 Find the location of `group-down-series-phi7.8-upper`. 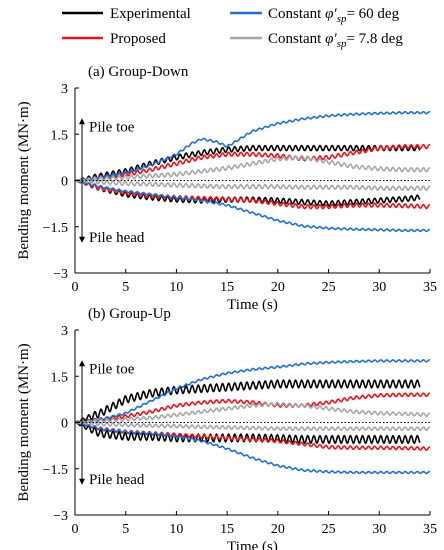

group-down-series-phi7.8-upper is located at coordinates (252, 168).